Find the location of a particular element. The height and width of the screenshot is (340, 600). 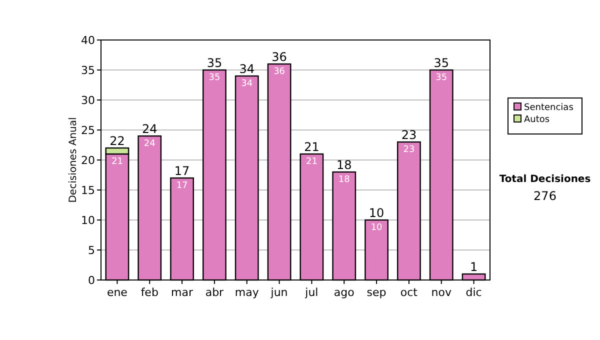

y-tick-label: 25 is located at coordinates (88, 130).